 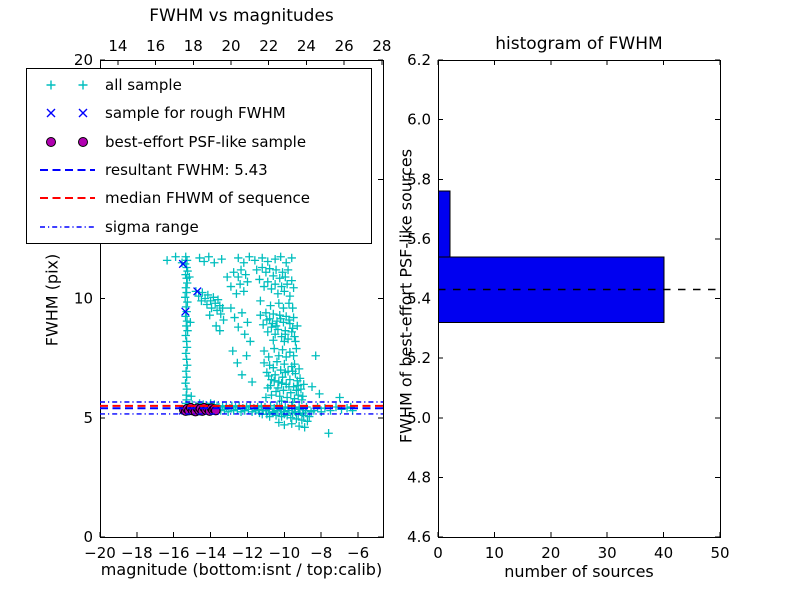 I want to click on tick-label: 10, so click(x=83, y=299).